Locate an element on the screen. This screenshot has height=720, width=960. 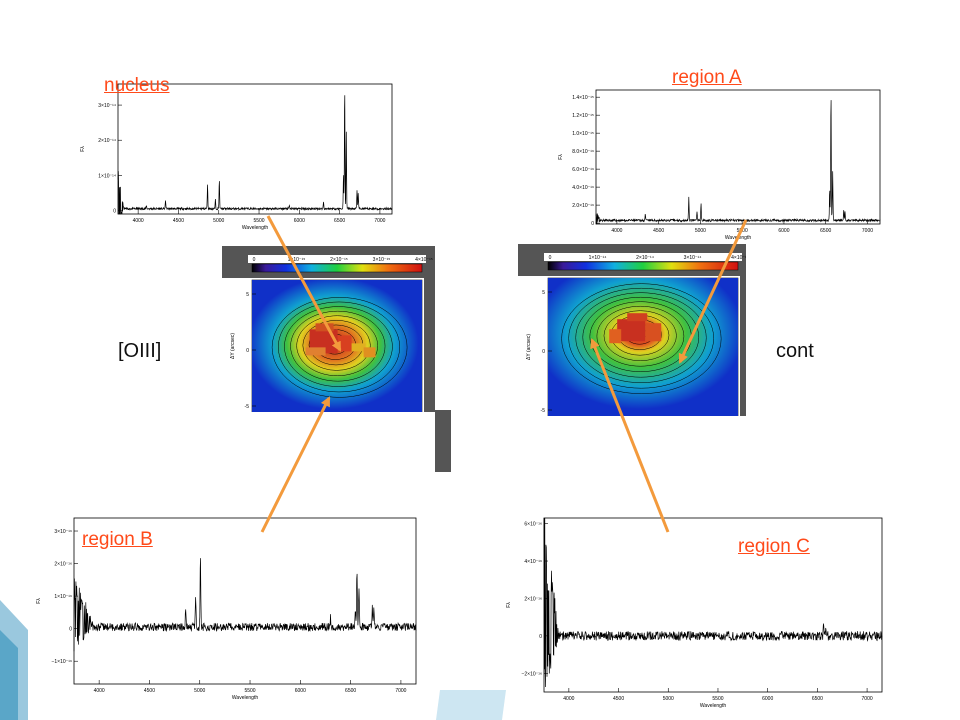
y-tick-label: 3×10⁻¹⁶ is located at coordinates (63, 532).